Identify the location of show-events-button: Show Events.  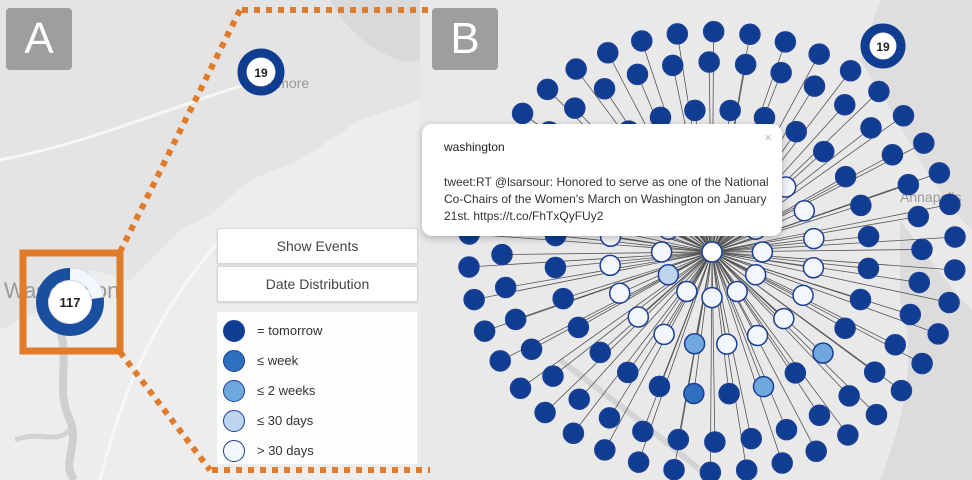
(317, 246).